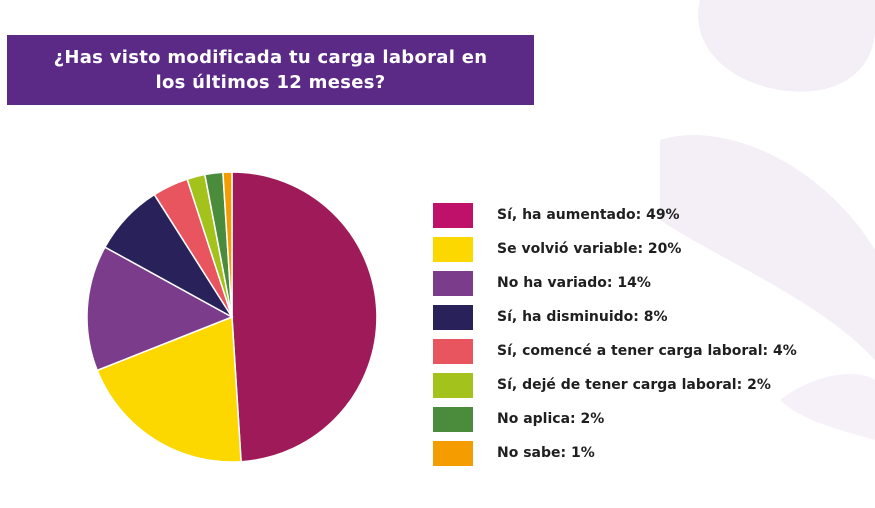  I want to click on legend-item: No sabe: 1%, so click(615, 453).